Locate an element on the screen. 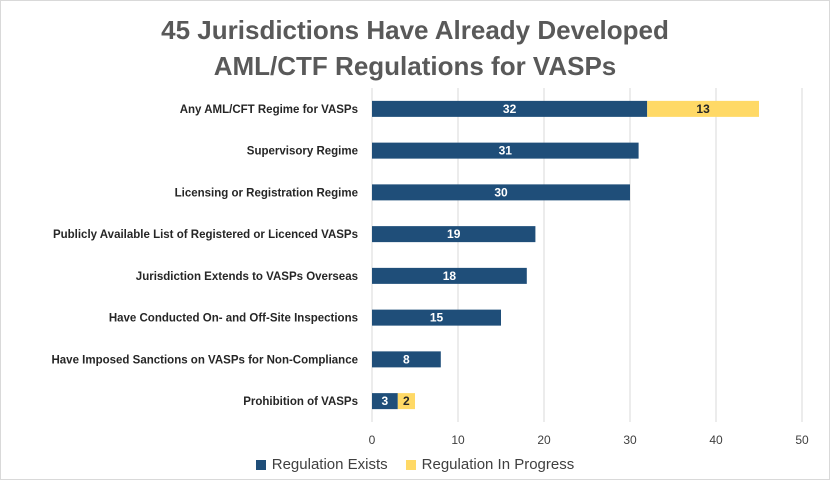  data-label-regulation-exists-6: 15 is located at coordinates (437, 318).